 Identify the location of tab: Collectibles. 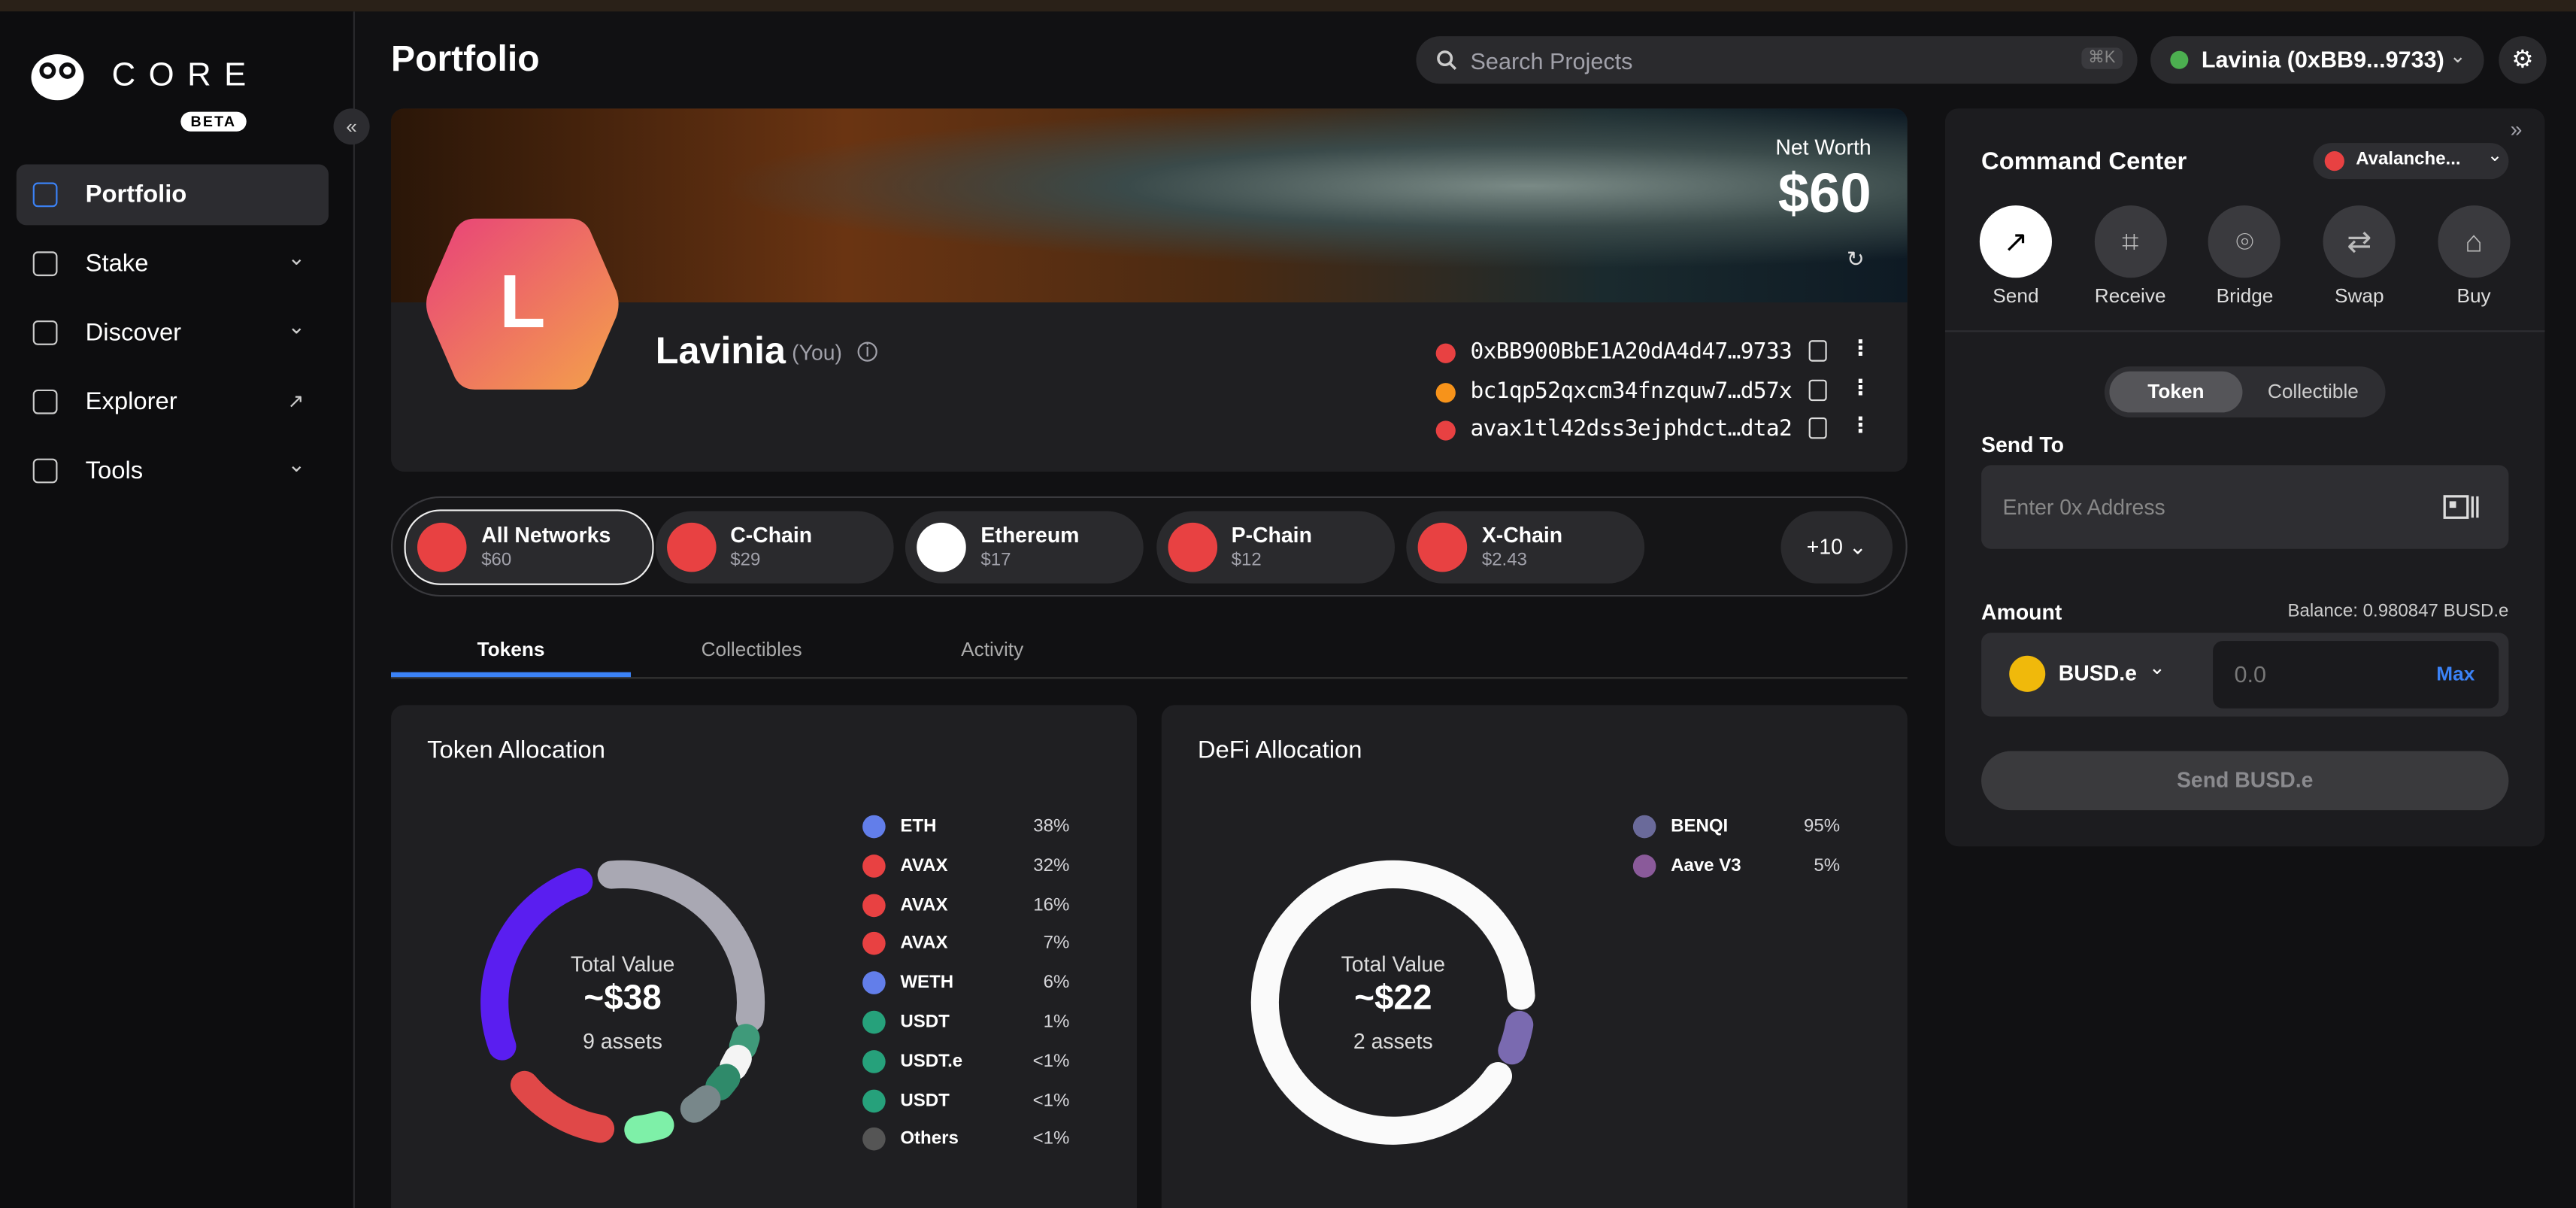
(751, 649).